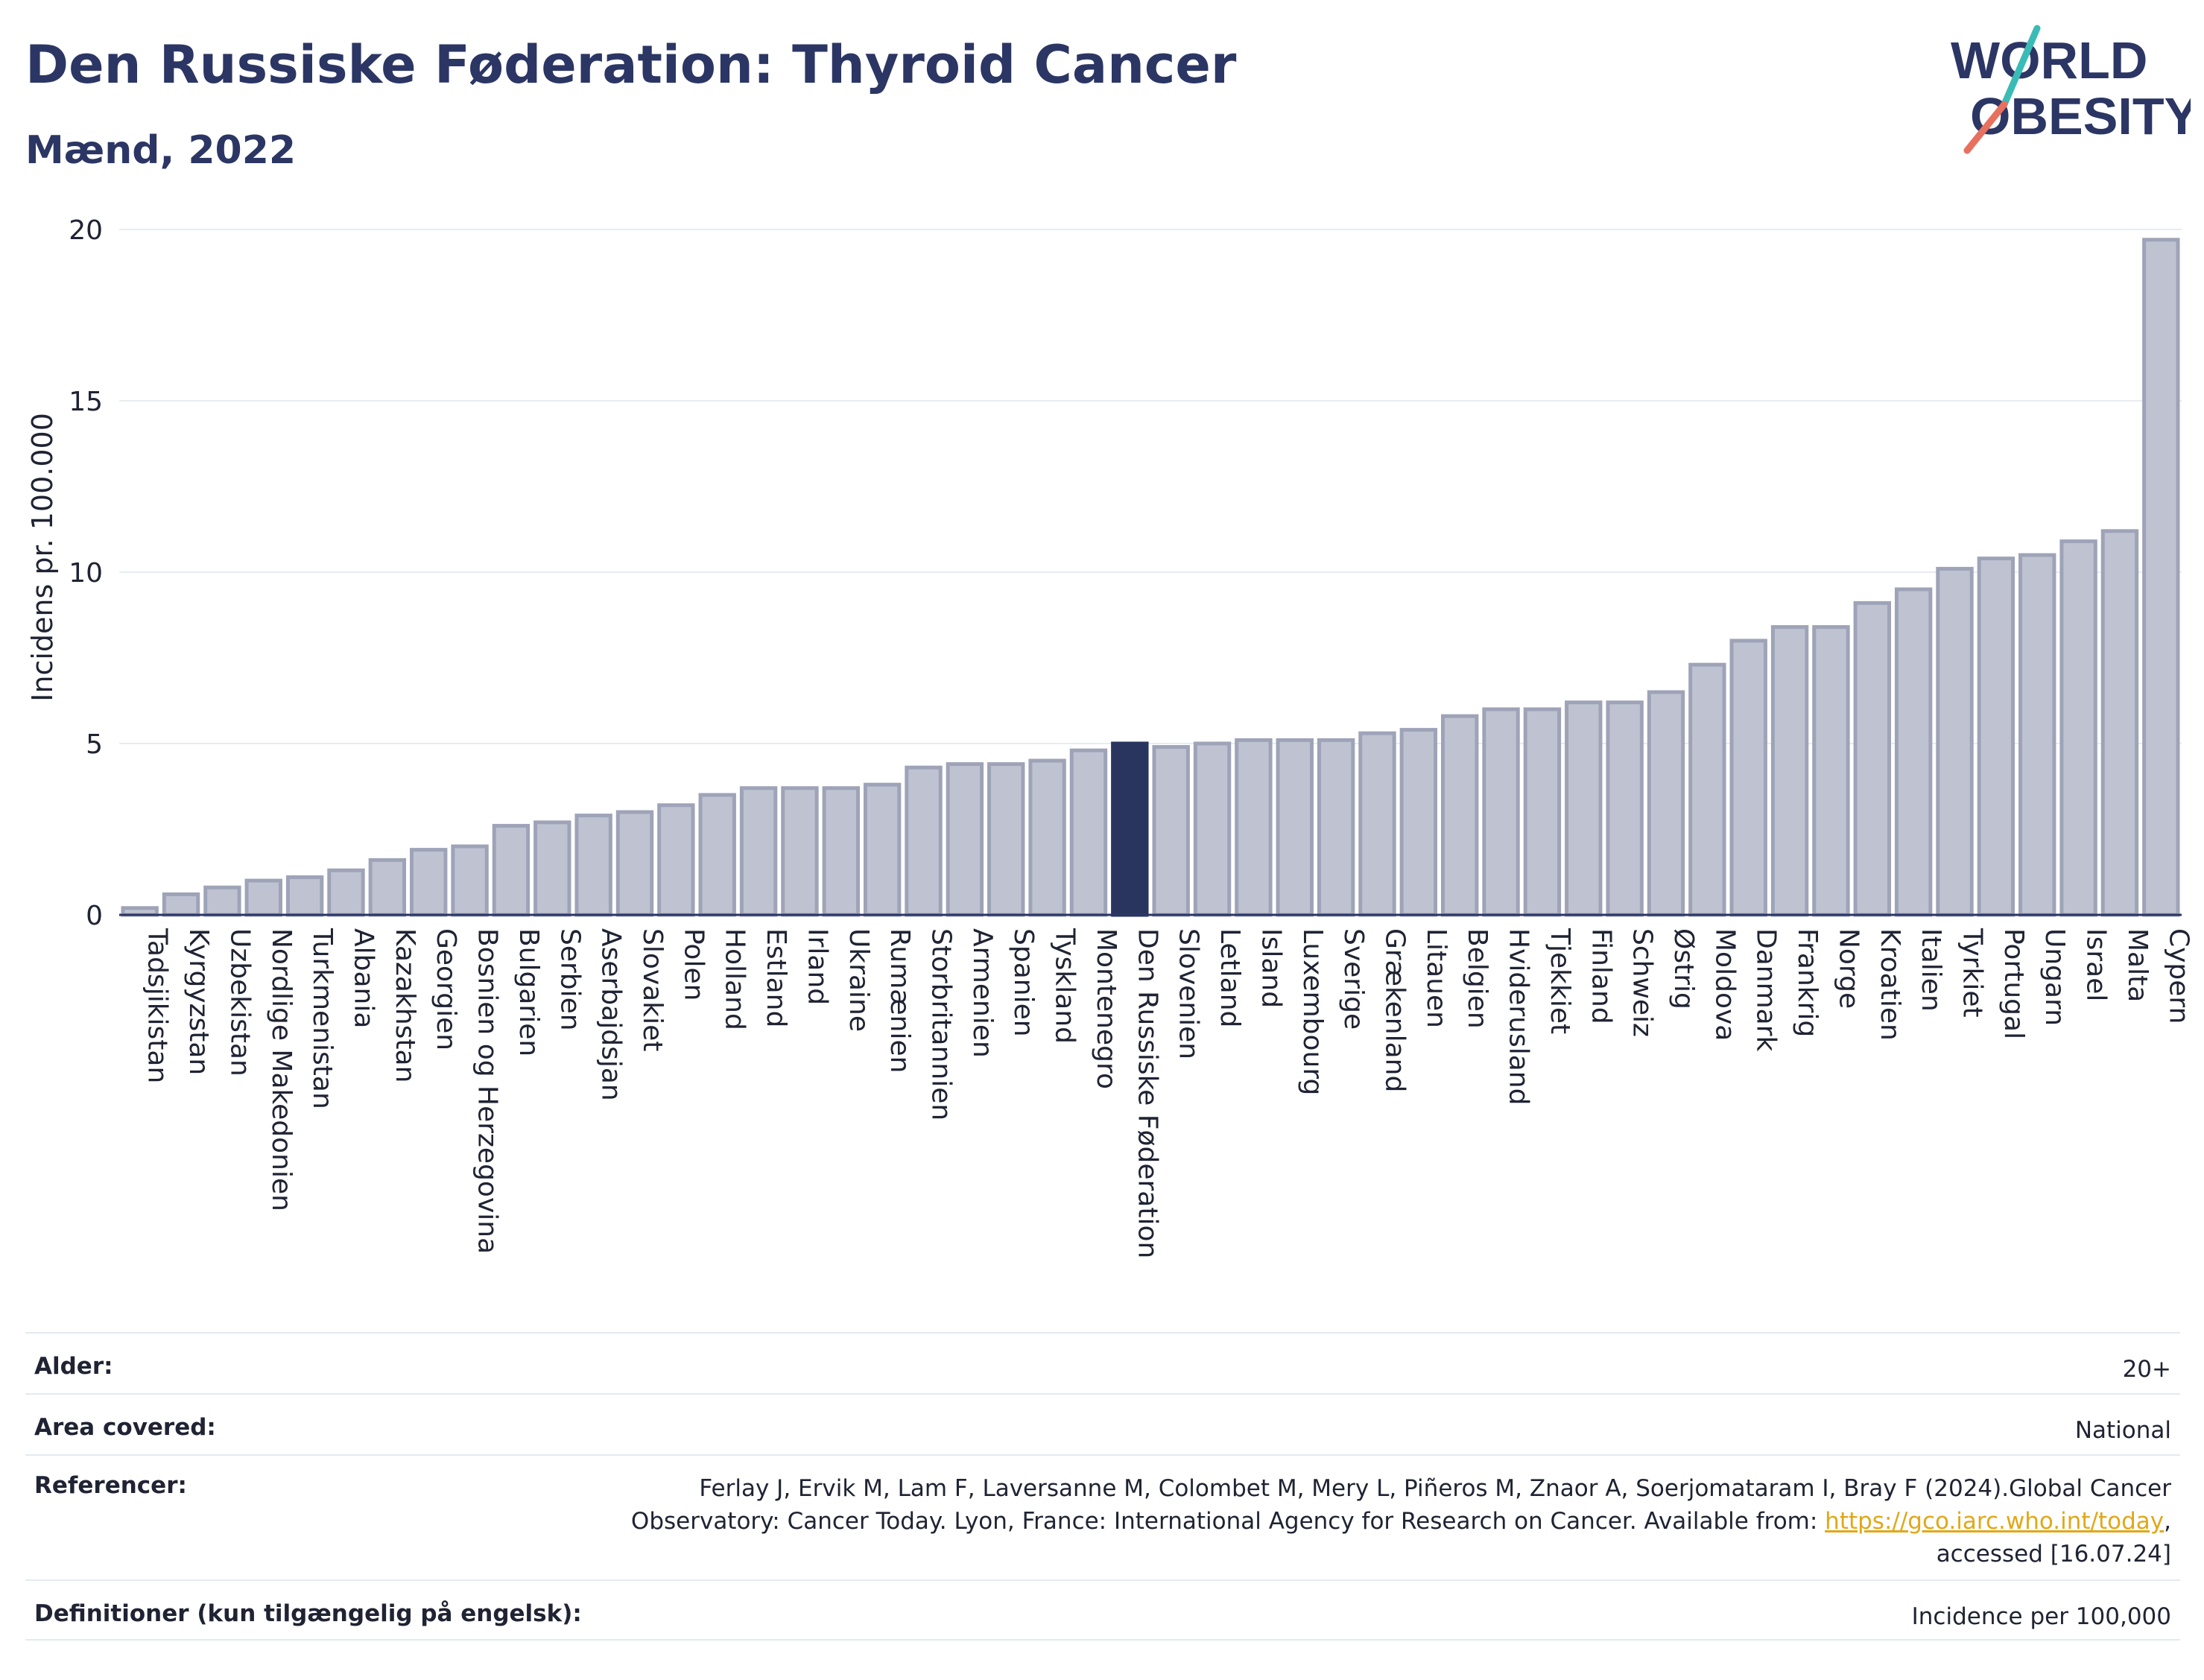  Describe the element at coordinates (652, 989) in the screenshot. I see `x-tick-label: Slovakiet` at that location.